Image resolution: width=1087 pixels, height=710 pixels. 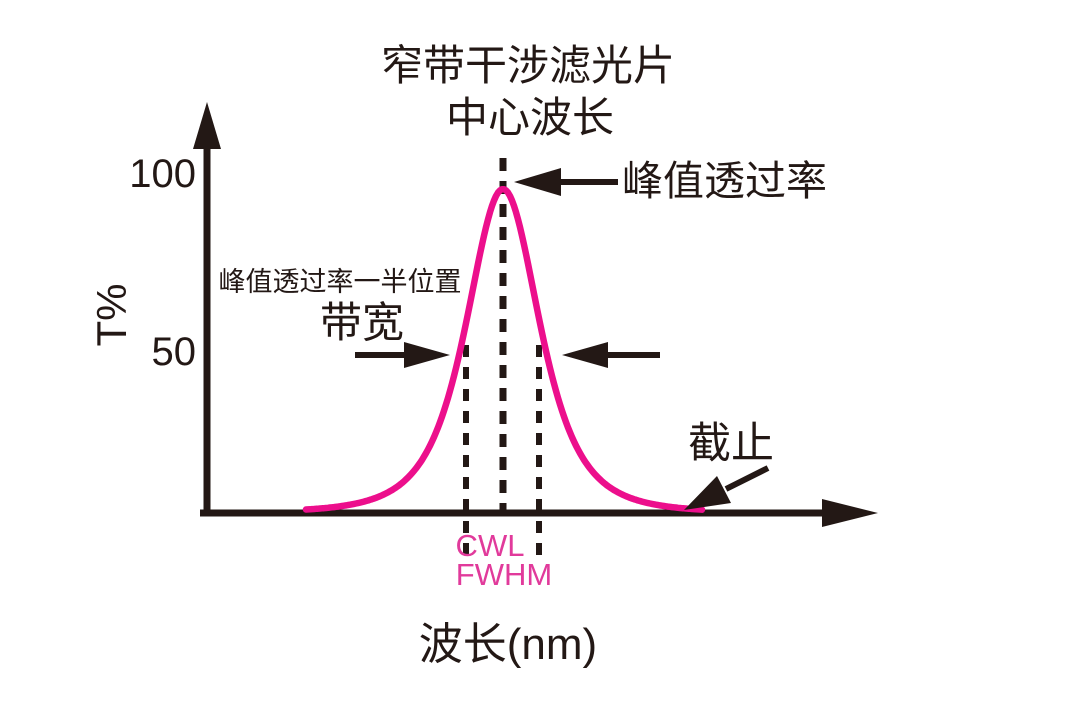 I want to click on x-axis-arrowhead-icon, so click(x=850, y=513).